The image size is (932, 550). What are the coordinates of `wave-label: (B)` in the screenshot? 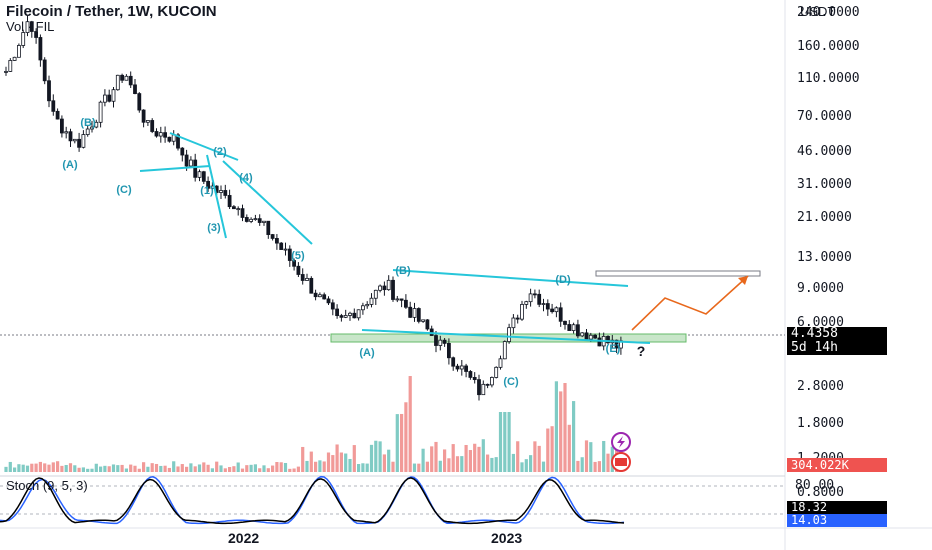 It's located at (403, 271).